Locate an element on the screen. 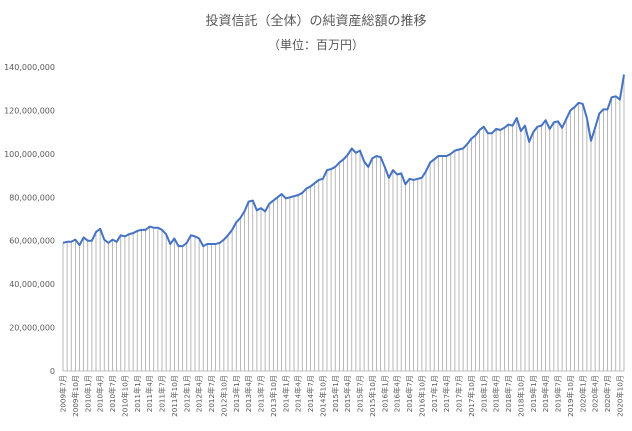 The width and height of the screenshot is (632, 431). y-tick-label: 80,000,000 is located at coordinates (32, 197).